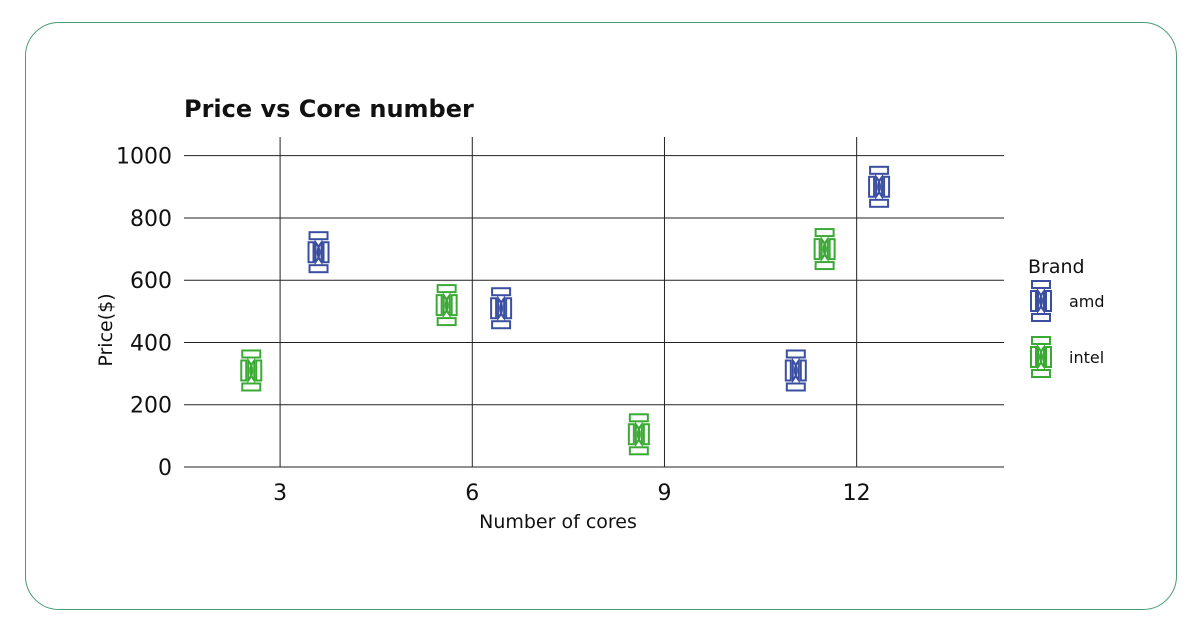 This screenshot has height=634, width=1203. What do you see at coordinates (1056, 267) in the screenshot?
I see `legend-title: Brand` at bounding box center [1056, 267].